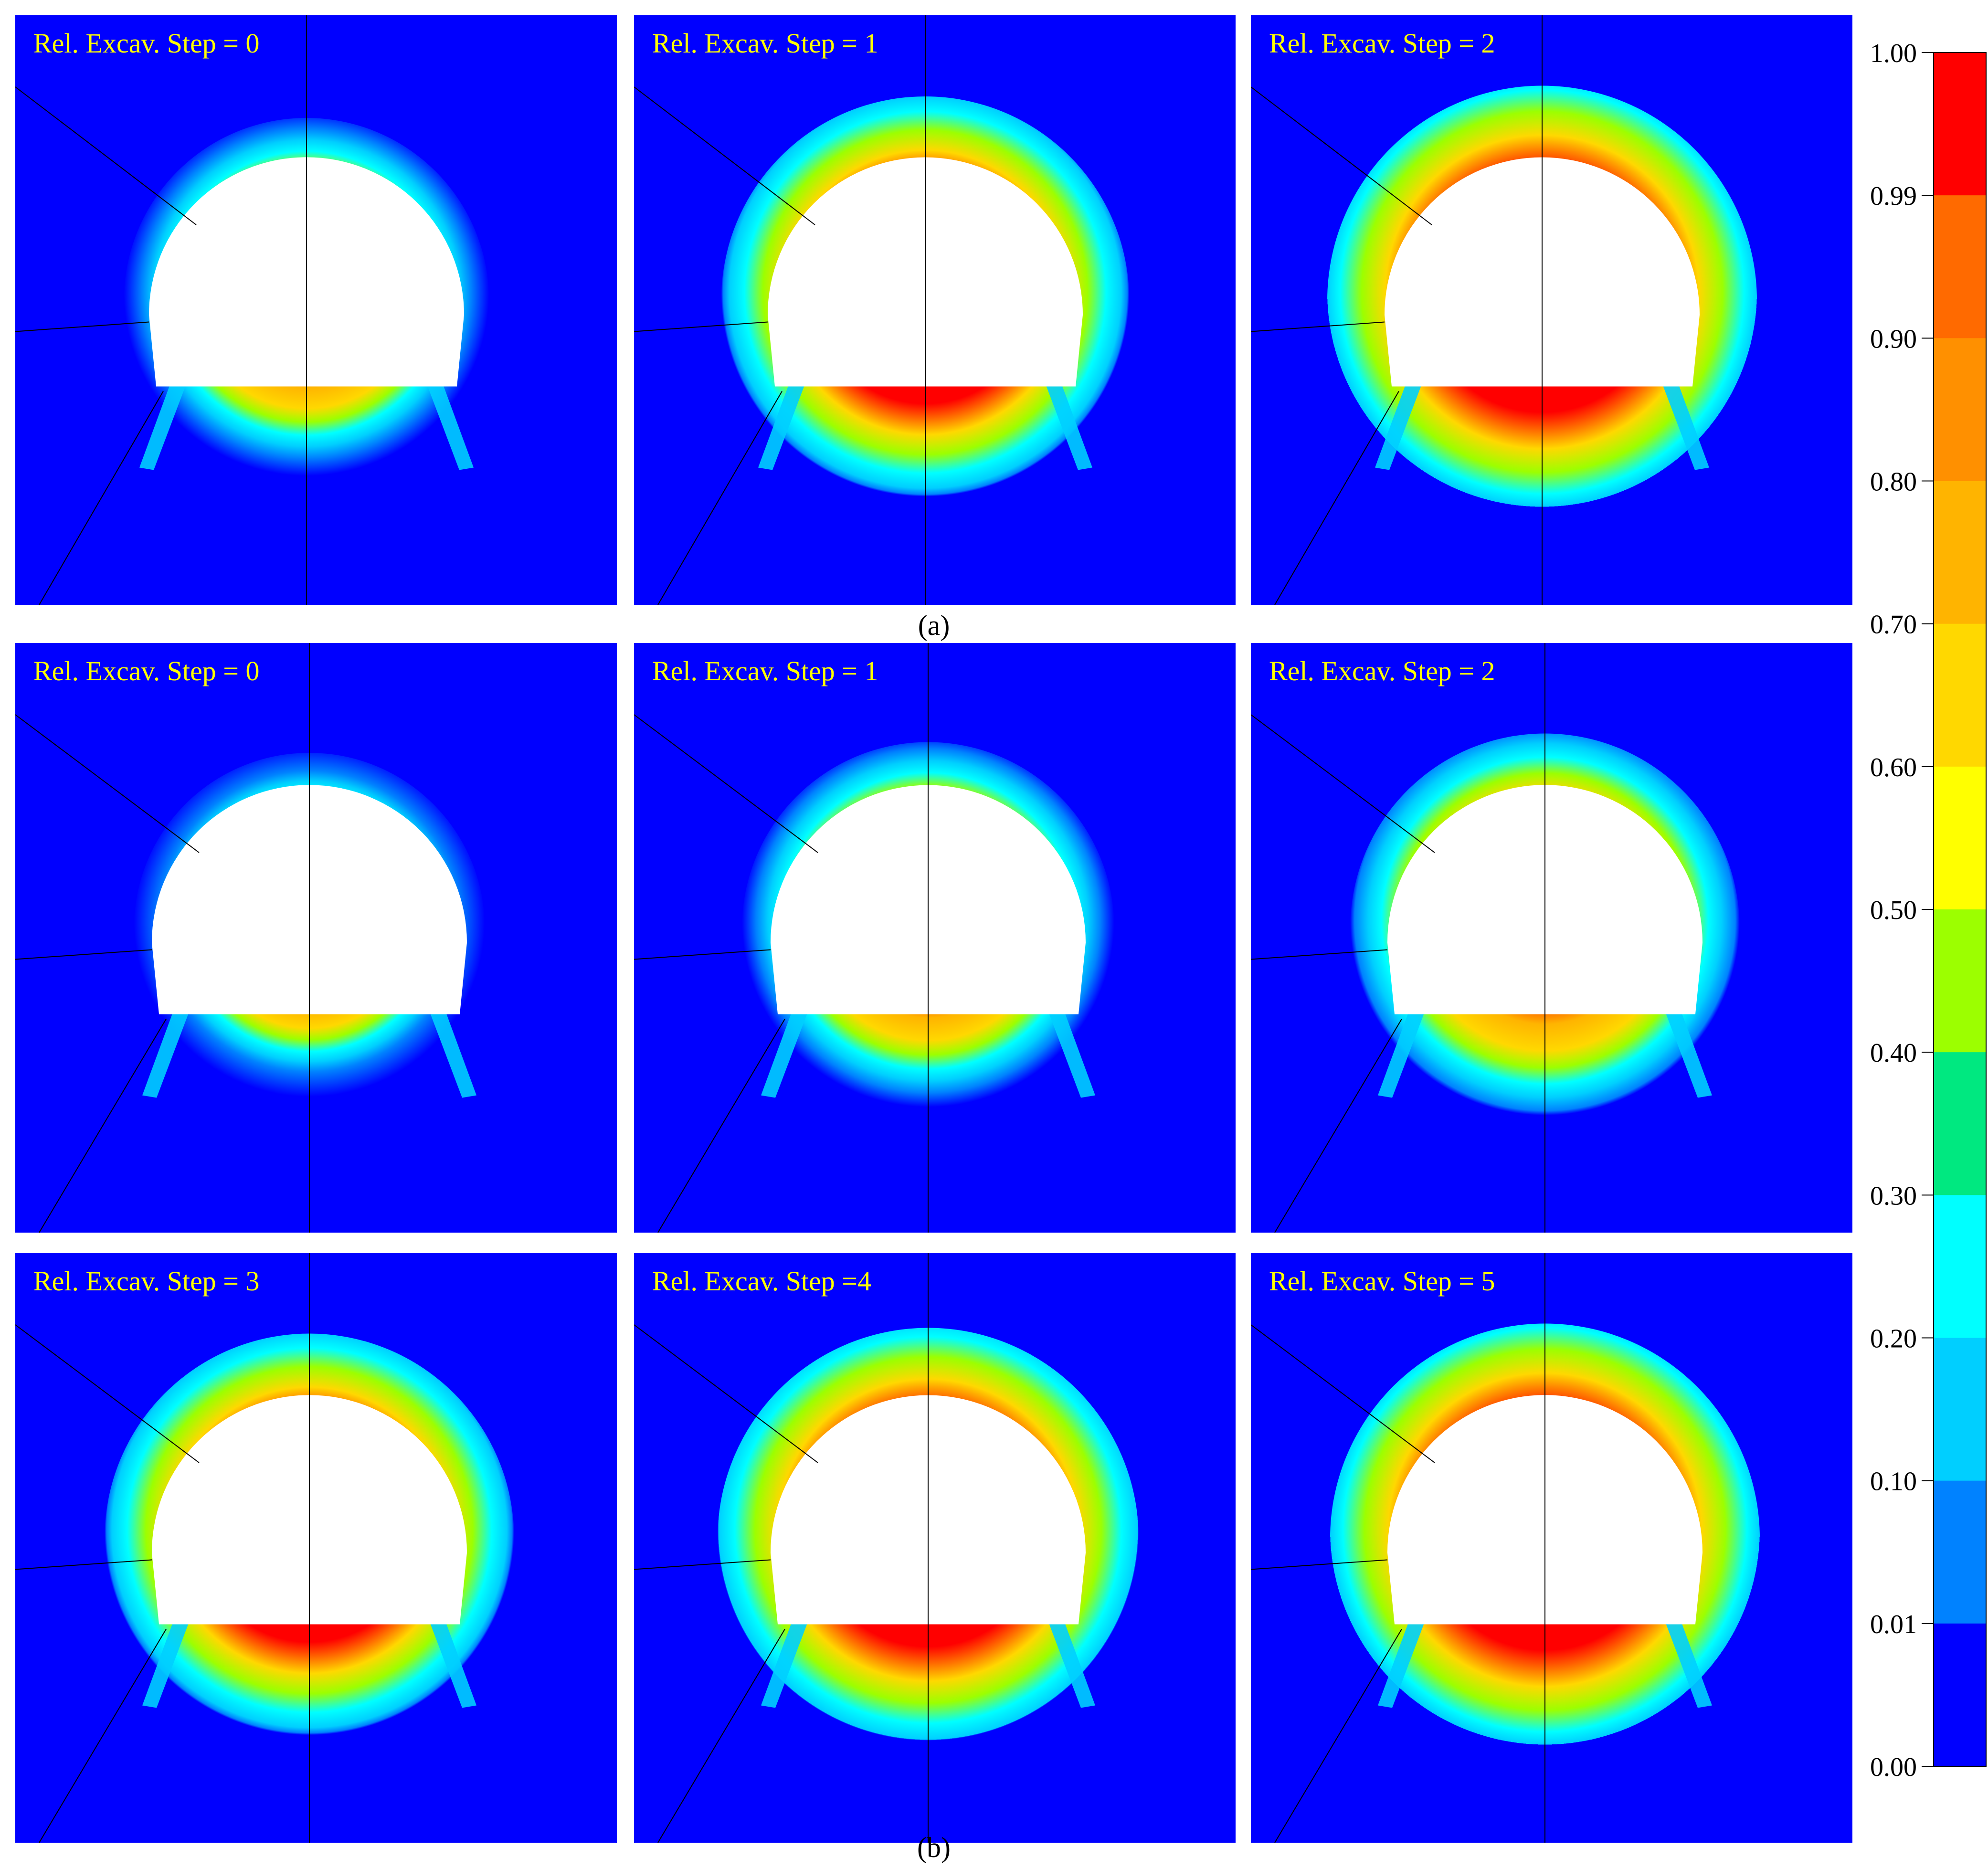 This screenshot has width=1988, height=1868. I want to click on colorbar-tick-label: 0.60, so click(1893, 767).